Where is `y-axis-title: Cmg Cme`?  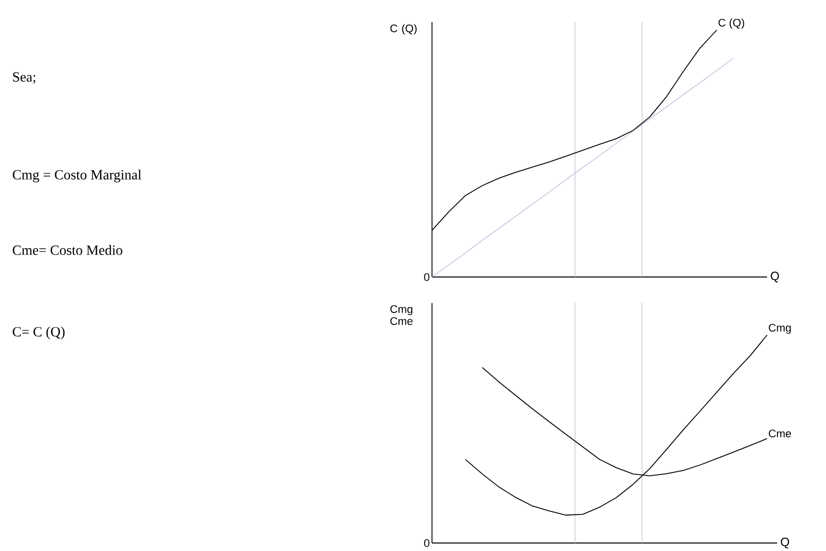 y-axis-title: Cmg Cme is located at coordinates (401, 315).